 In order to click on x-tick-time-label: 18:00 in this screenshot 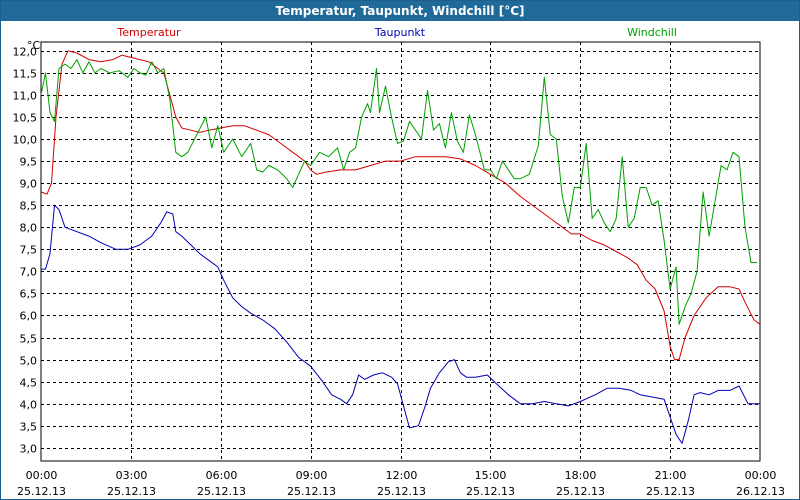, I will do `click(581, 475)`.